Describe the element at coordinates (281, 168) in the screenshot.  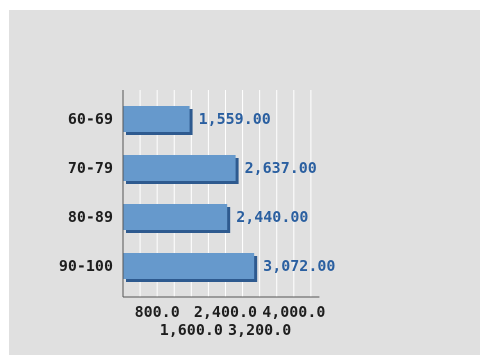
I see `value-label: 2,637.00` at that location.